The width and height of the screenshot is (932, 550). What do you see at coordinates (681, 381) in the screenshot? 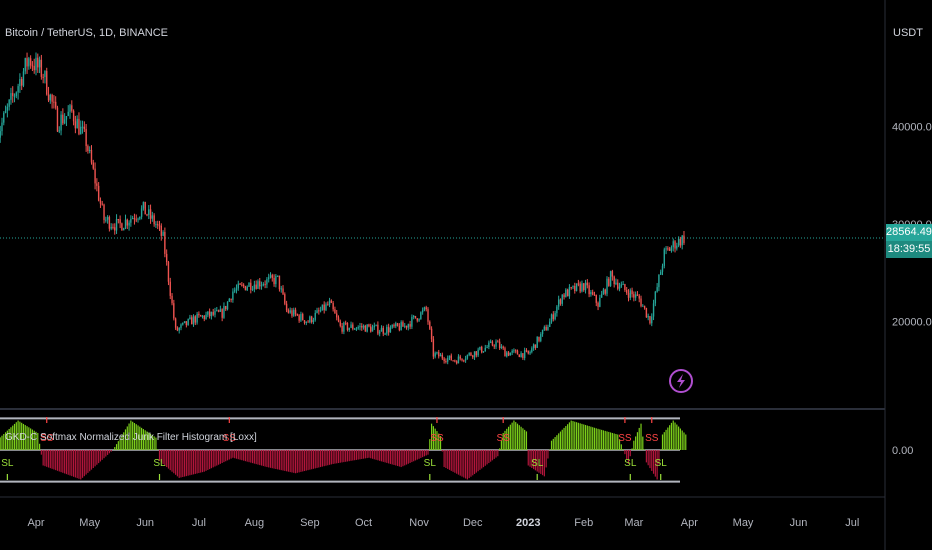
I see `lightning-icon` at bounding box center [681, 381].